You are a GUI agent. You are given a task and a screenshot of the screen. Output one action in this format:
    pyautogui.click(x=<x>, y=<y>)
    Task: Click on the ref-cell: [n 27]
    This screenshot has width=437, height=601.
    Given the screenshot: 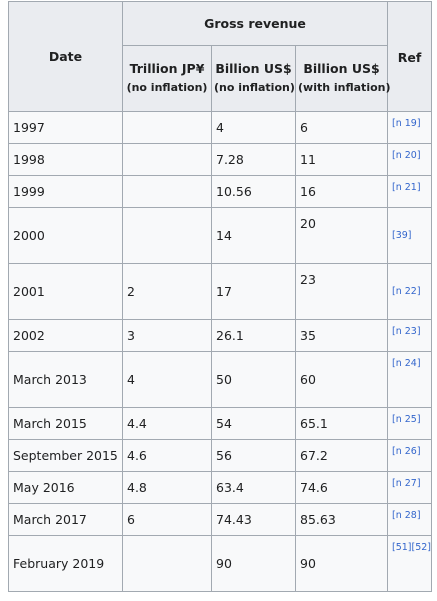 What is the action you would take?
    pyautogui.click(x=410, y=487)
    